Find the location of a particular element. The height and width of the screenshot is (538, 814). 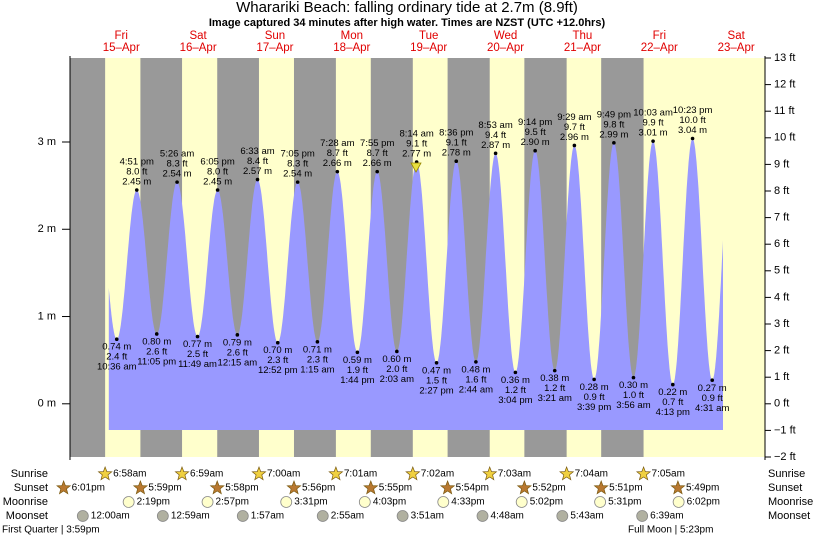

almanac-time: 5:49pm is located at coordinates (702, 488).